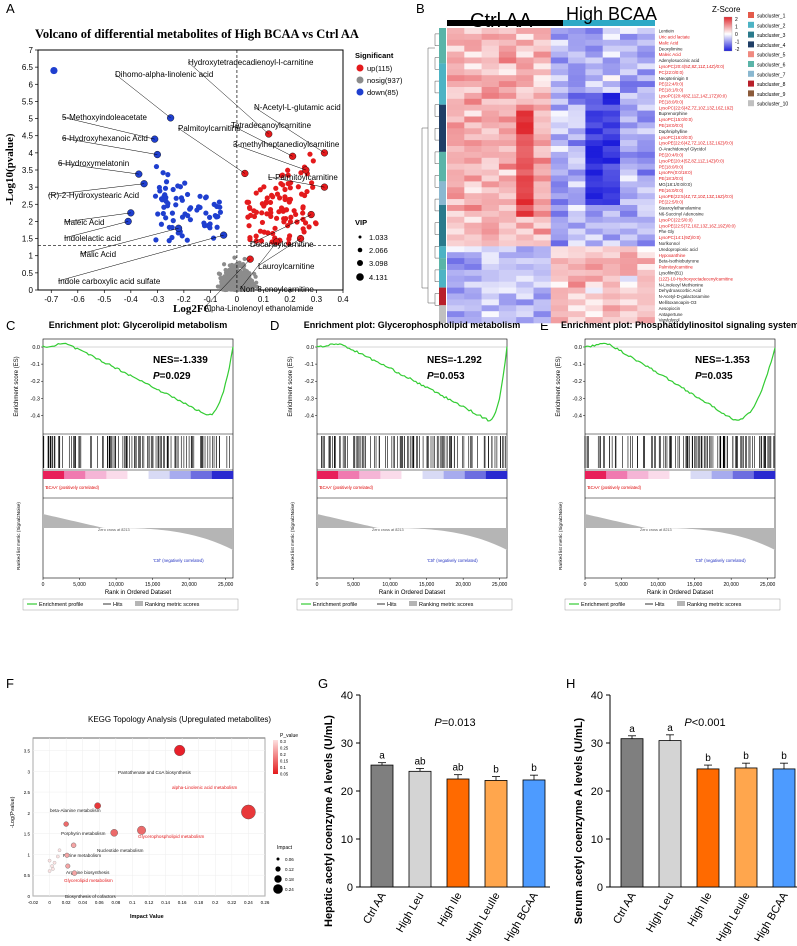 This screenshot has width=797, height=946. I want to click on kegg-xtick-label: 0.04, so click(82, 902).